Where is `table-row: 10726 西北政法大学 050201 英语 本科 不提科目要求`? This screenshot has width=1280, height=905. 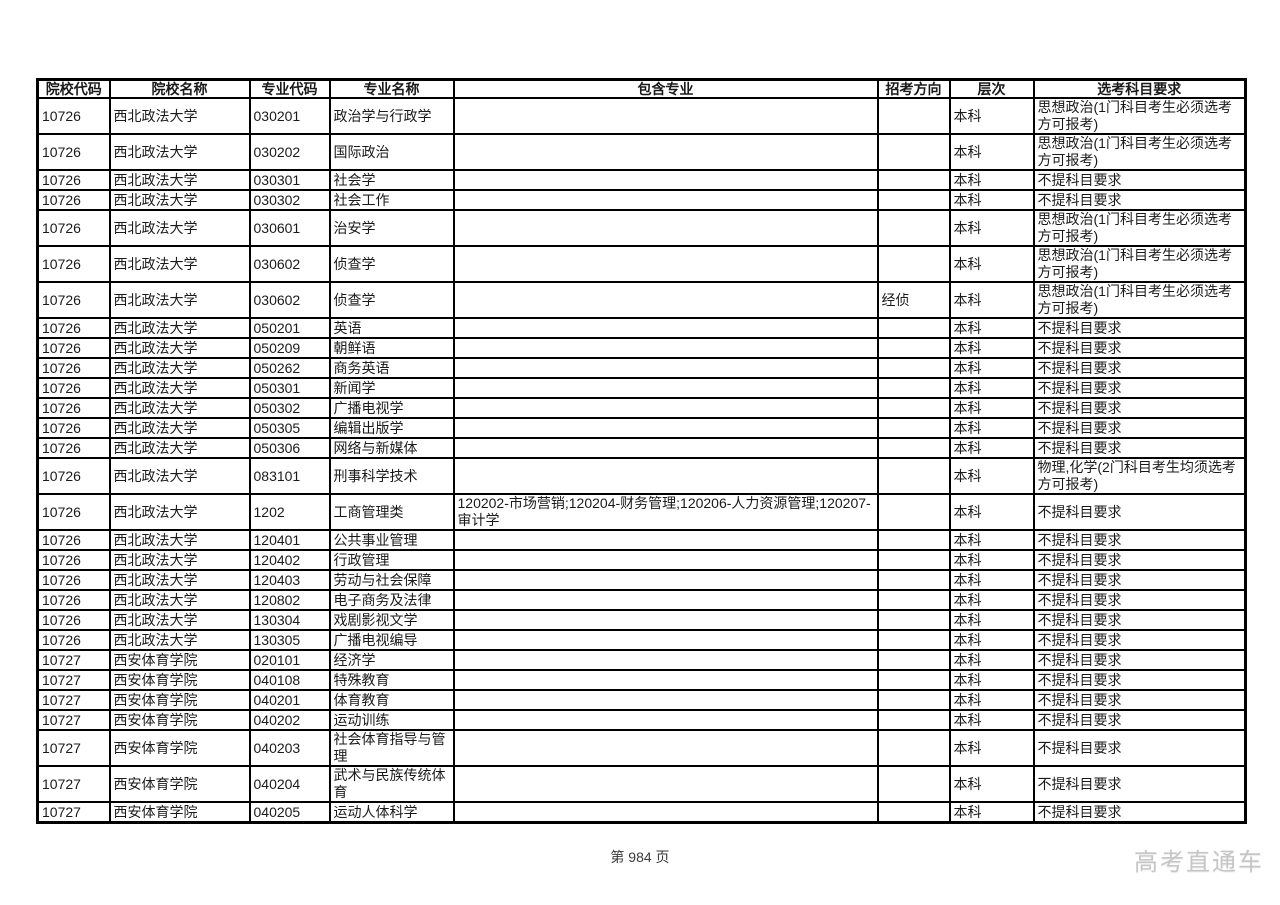
table-row: 10726 西北政法大学 050201 英语 本科 不提科目要求 is located at coordinates (641, 328).